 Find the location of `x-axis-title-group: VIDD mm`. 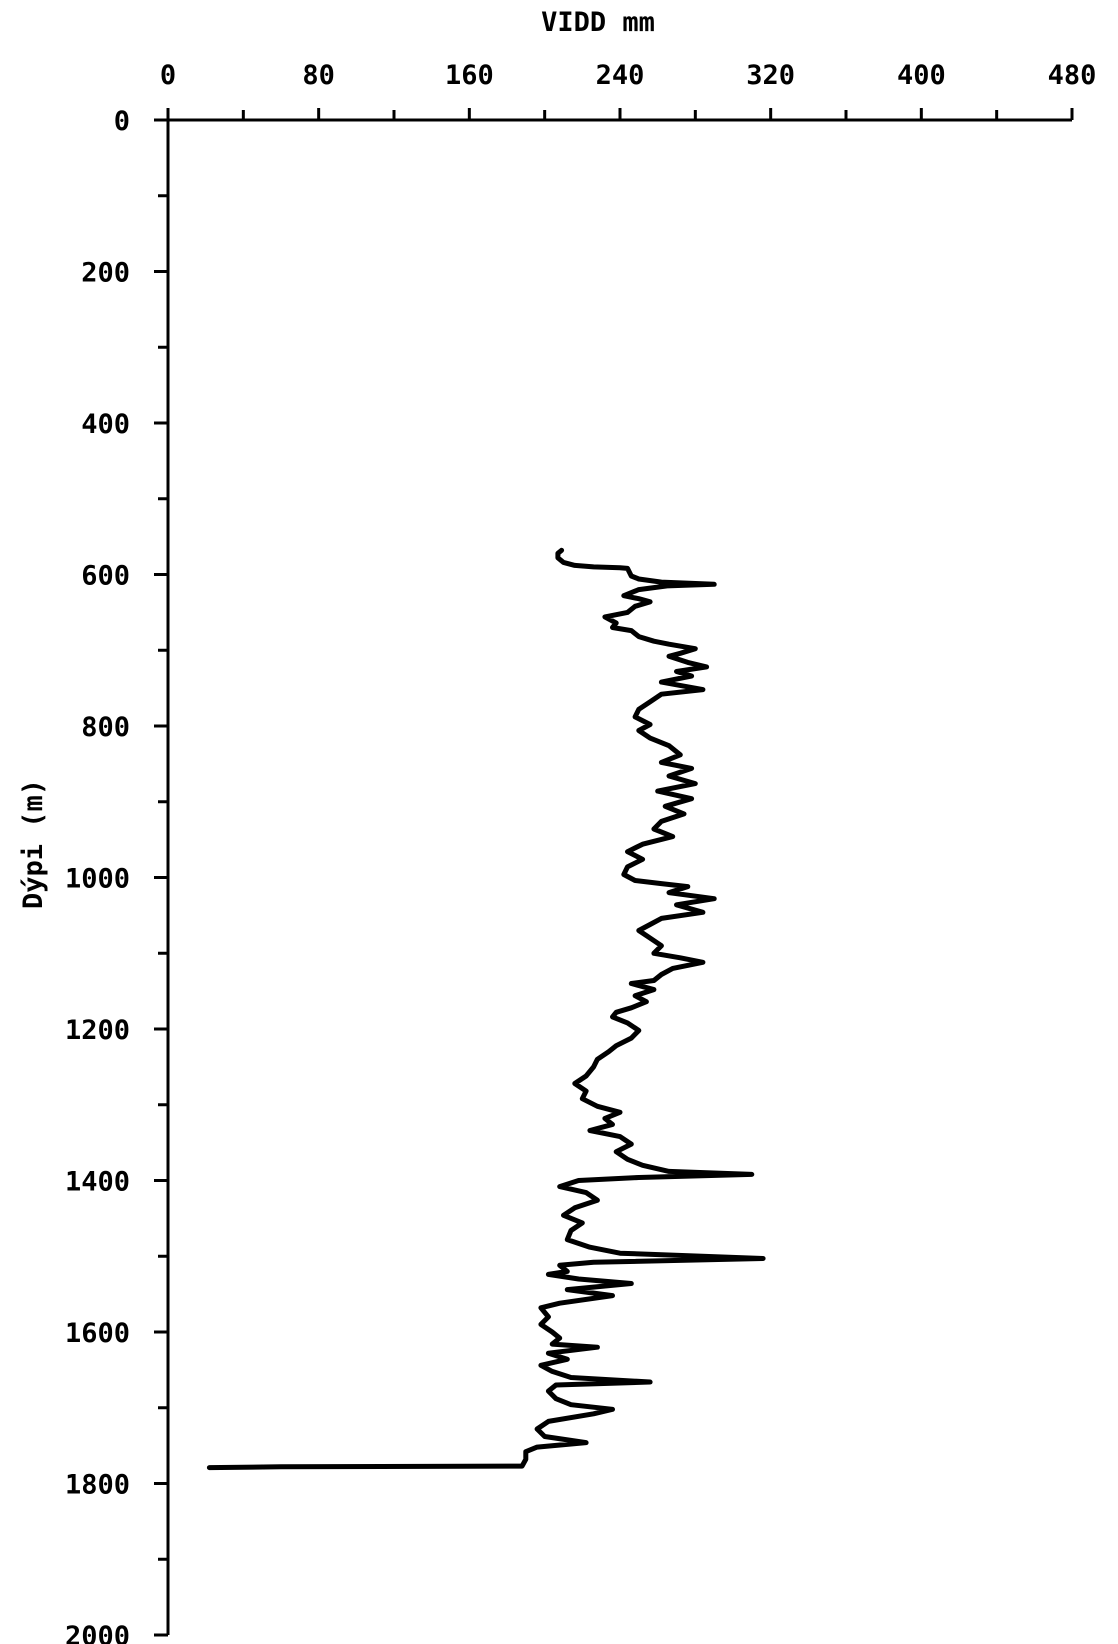

x-axis-title-group: VIDD mm is located at coordinates (598, 22).